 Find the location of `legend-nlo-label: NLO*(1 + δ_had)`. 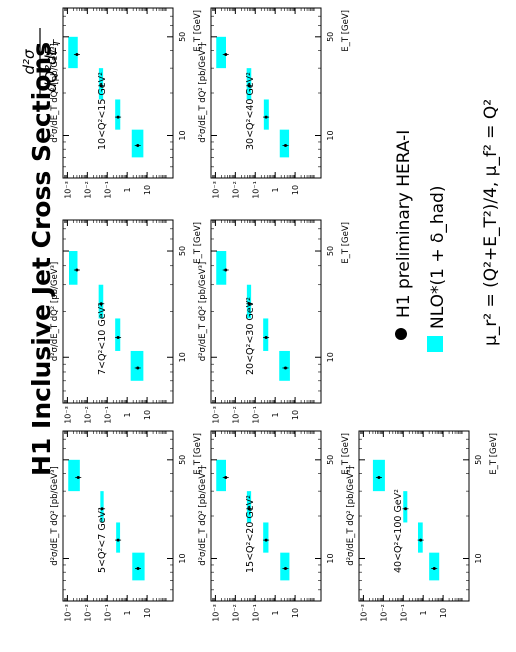

legend-nlo-label: NLO*(1 + δ_had) is located at coordinates (438, 257).